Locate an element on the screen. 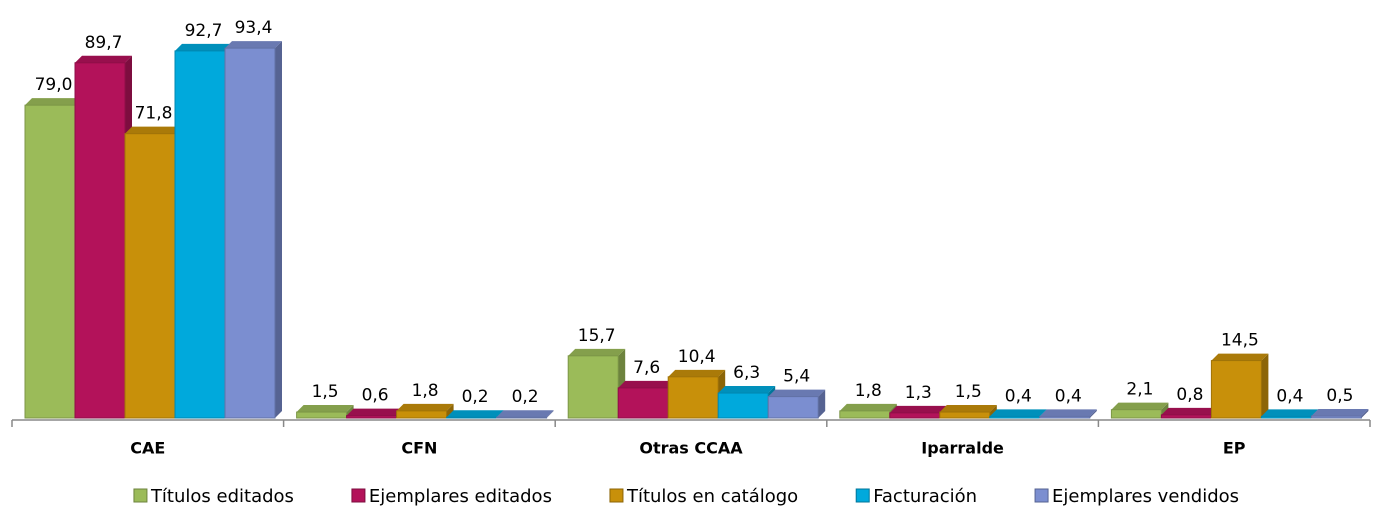  data-label: 7,6 is located at coordinates (646, 368).